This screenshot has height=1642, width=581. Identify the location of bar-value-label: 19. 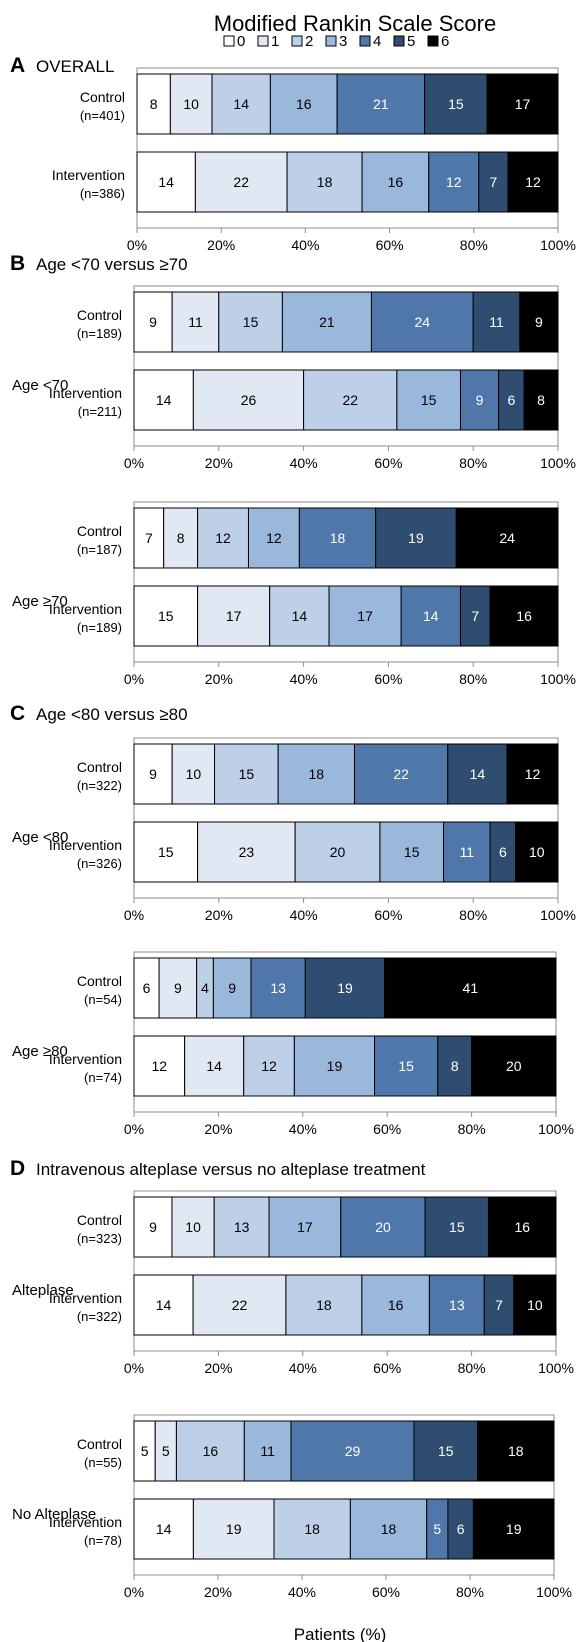
(514, 1529).